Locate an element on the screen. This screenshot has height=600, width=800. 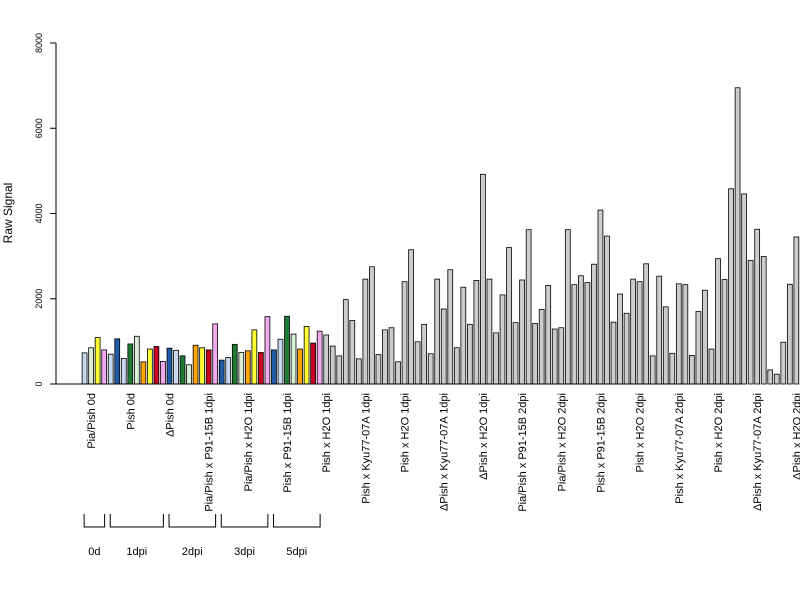
y-axis-label: Raw Signal is located at coordinates (8, 213).